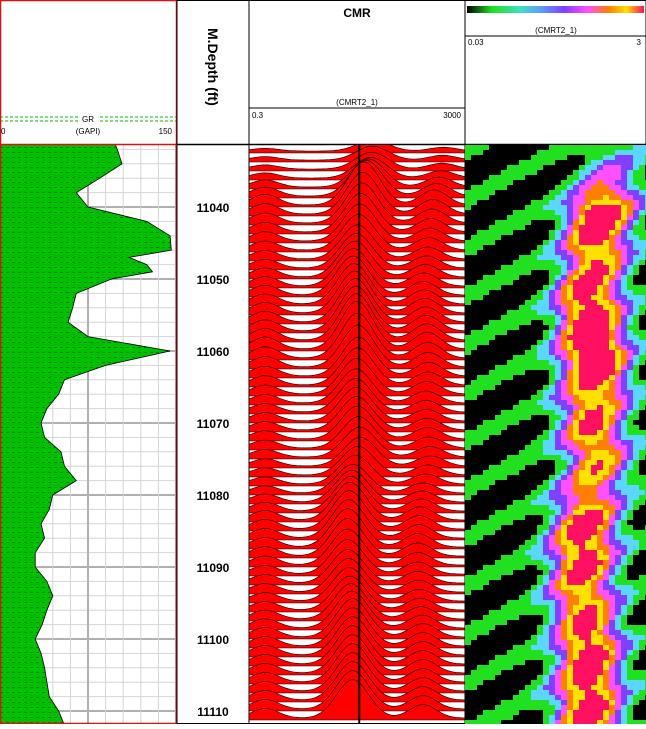  What do you see at coordinates (213, 568) in the screenshot?
I see `depth-tick-label: 11090` at bounding box center [213, 568].